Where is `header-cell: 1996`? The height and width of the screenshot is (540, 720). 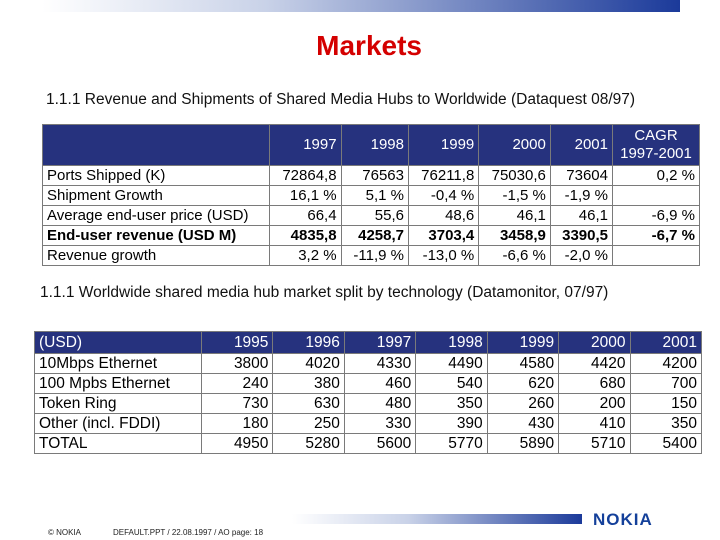
header-cell: 1996 is located at coordinates (308, 342).